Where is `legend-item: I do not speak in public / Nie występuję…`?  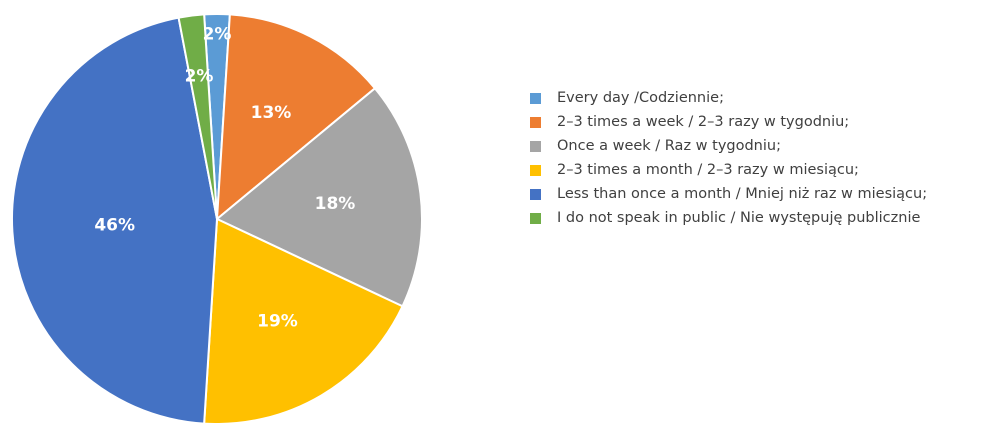
legend-item: I do not speak in public / Nie występuję… is located at coordinates (728, 218).